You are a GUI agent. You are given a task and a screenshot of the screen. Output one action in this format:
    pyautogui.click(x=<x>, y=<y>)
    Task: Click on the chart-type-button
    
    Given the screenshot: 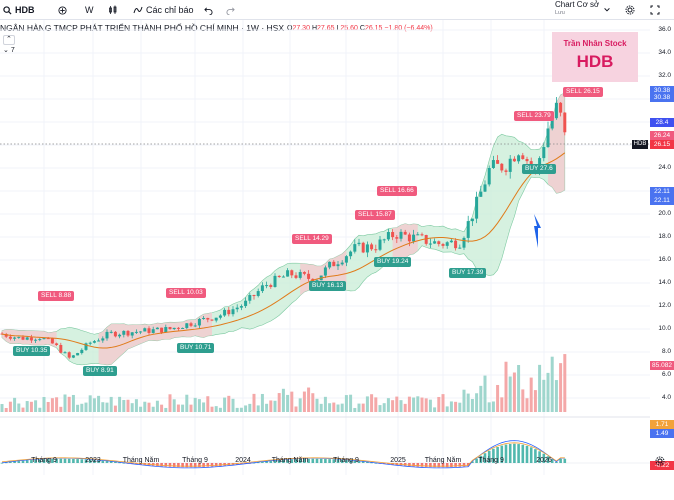 What is the action you would take?
    pyautogui.click(x=113, y=10)
    